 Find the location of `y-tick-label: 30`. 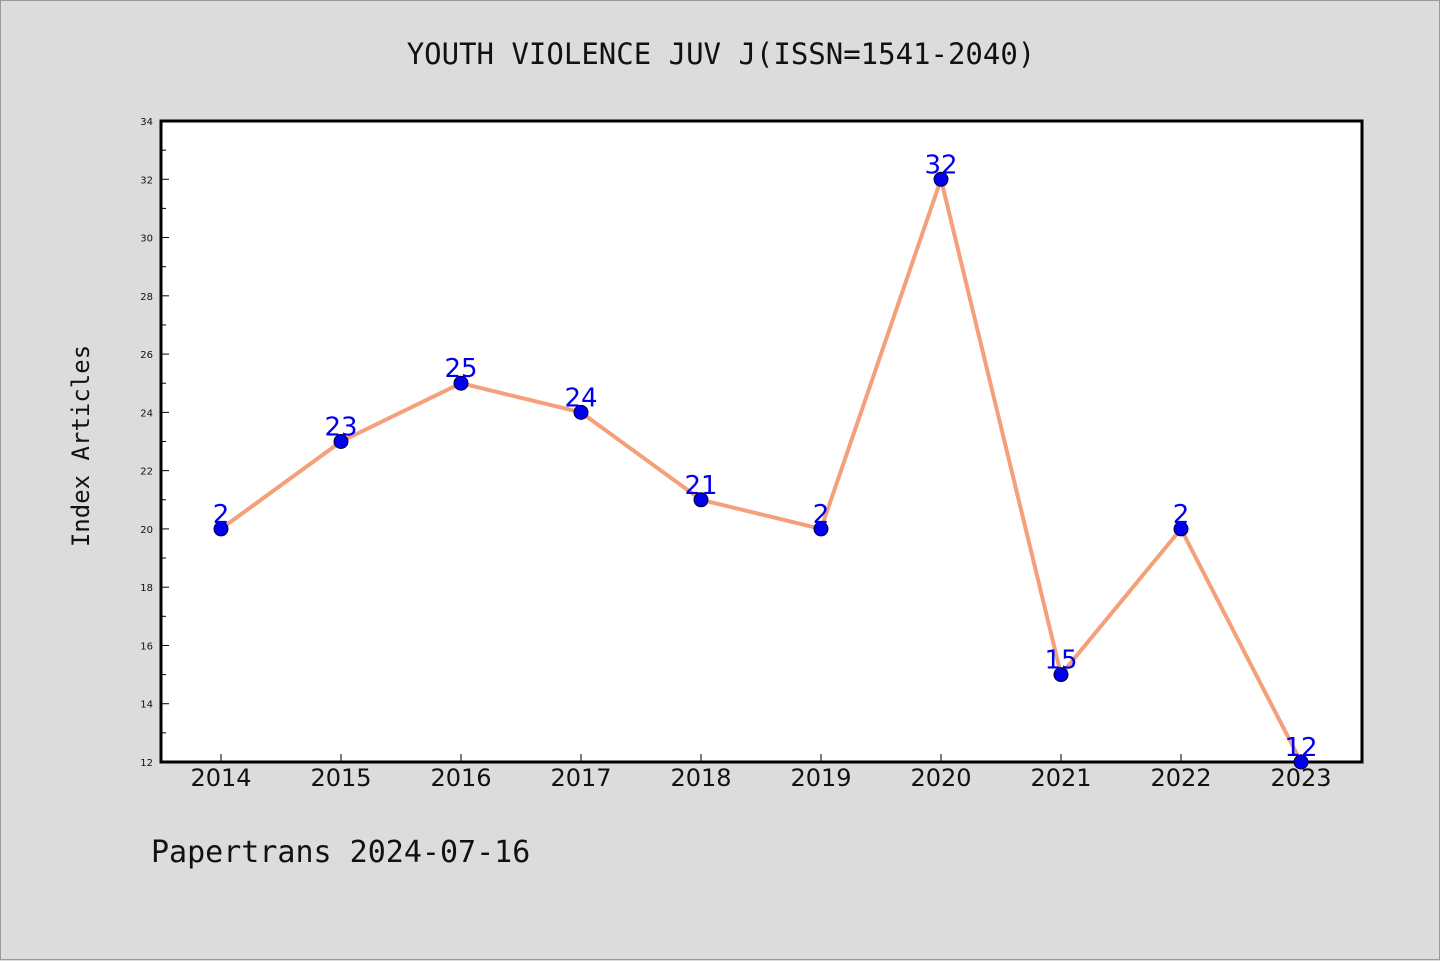

y-tick-label: 30 is located at coordinates (146, 239).